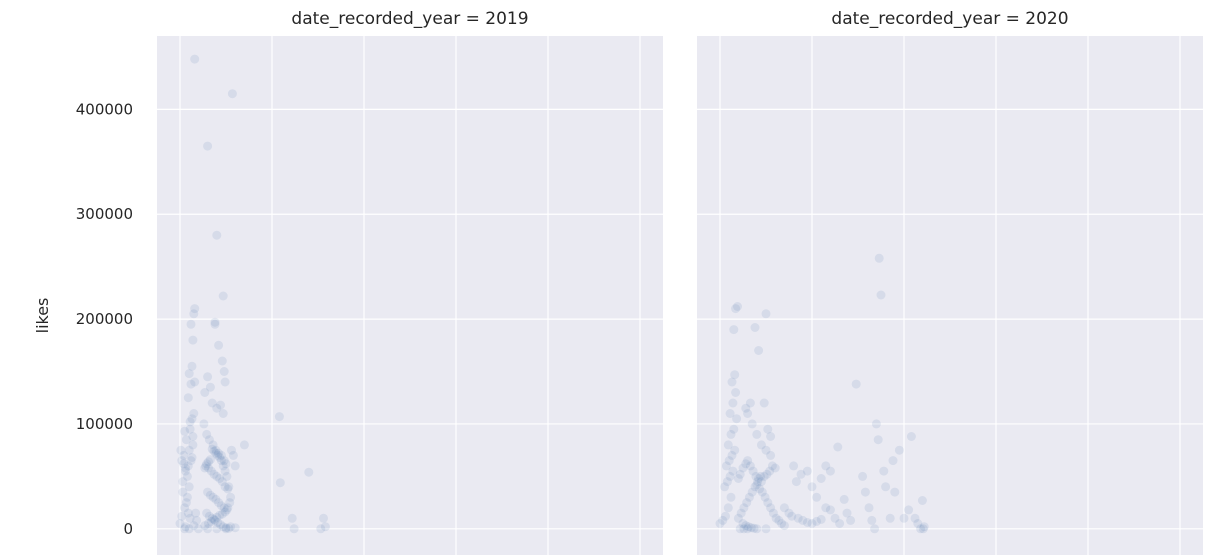 This screenshot has width=1214, height=560. What do you see at coordinates (104, 109) in the screenshot?
I see `y-tick-label: 400000` at bounding box center [104, 109].